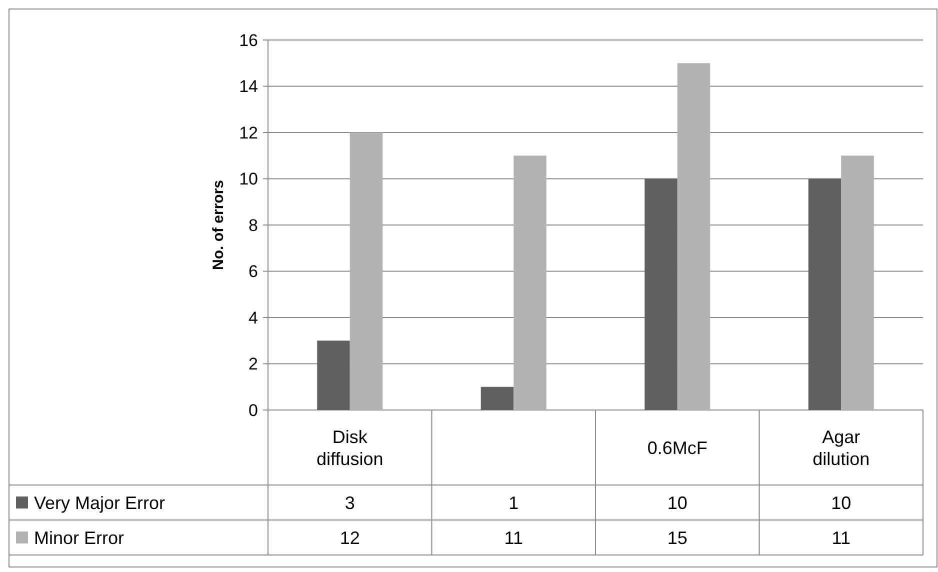 Image resolution: width=938 pixels, height=572 pixels. What do you see at coordinates (677, 448) in the screenshot?
I see `x-tick-label: 0.6McF` at bounding box center [677, 448].